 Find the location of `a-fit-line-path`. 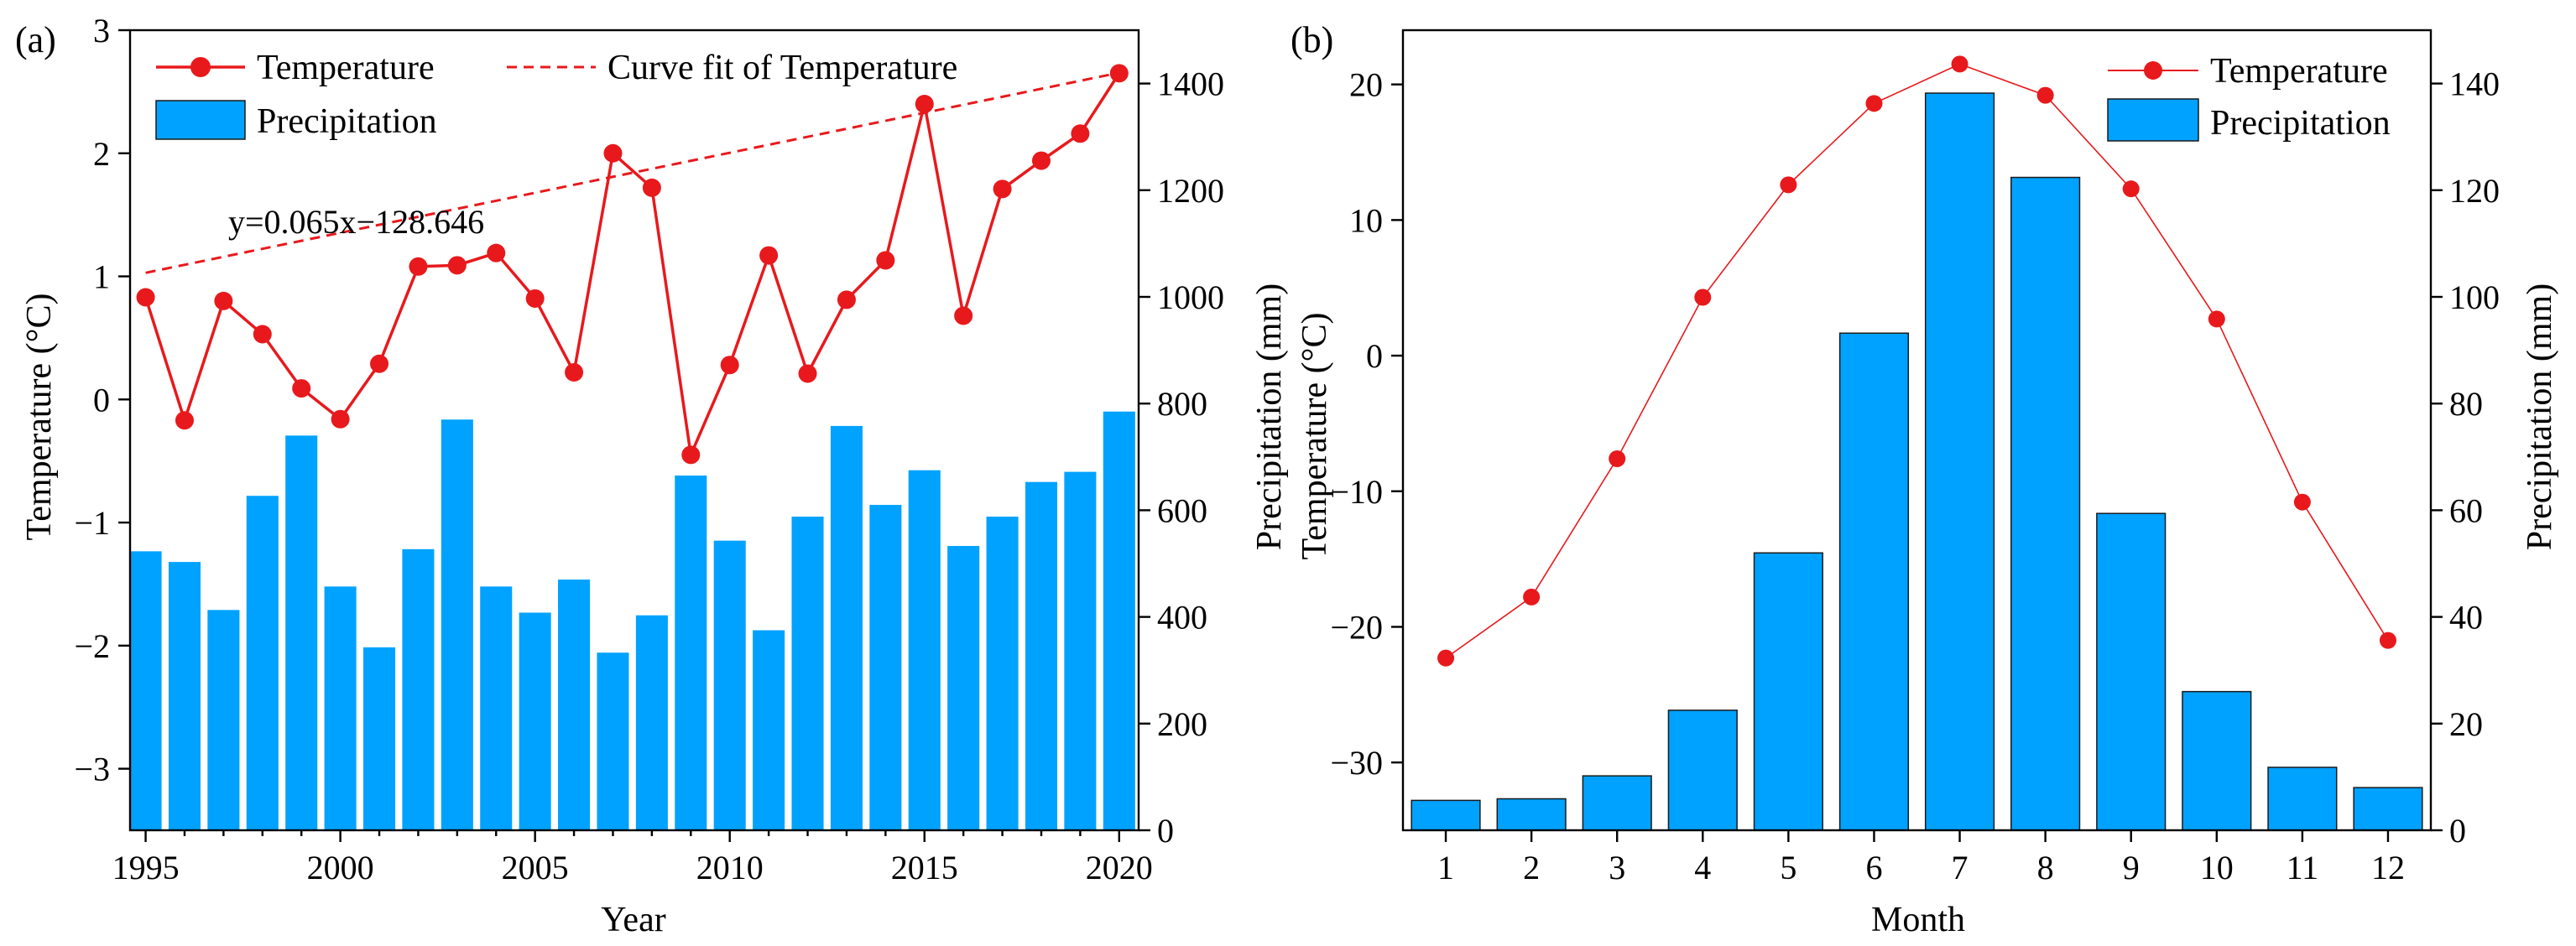

a-fit-line-path is located at coordinates (632, 172).